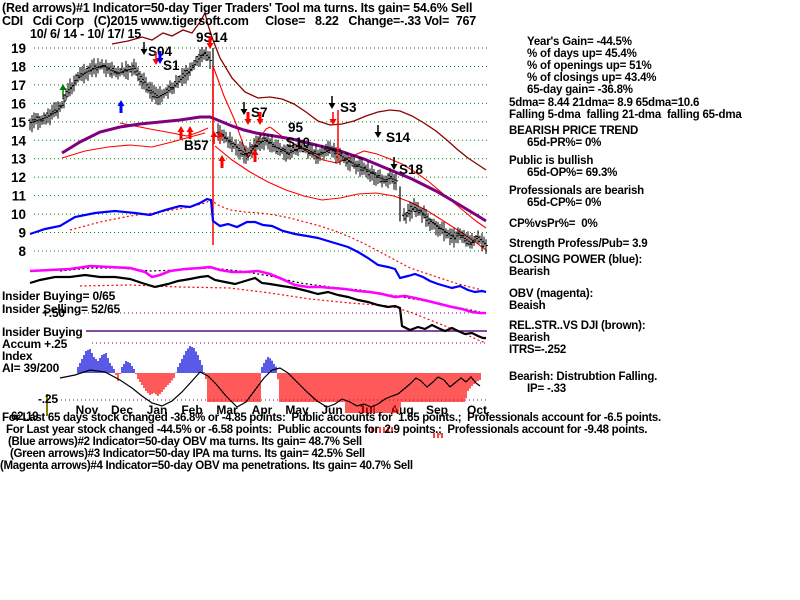  I want to click on upper-band-line, so click(299, 91).